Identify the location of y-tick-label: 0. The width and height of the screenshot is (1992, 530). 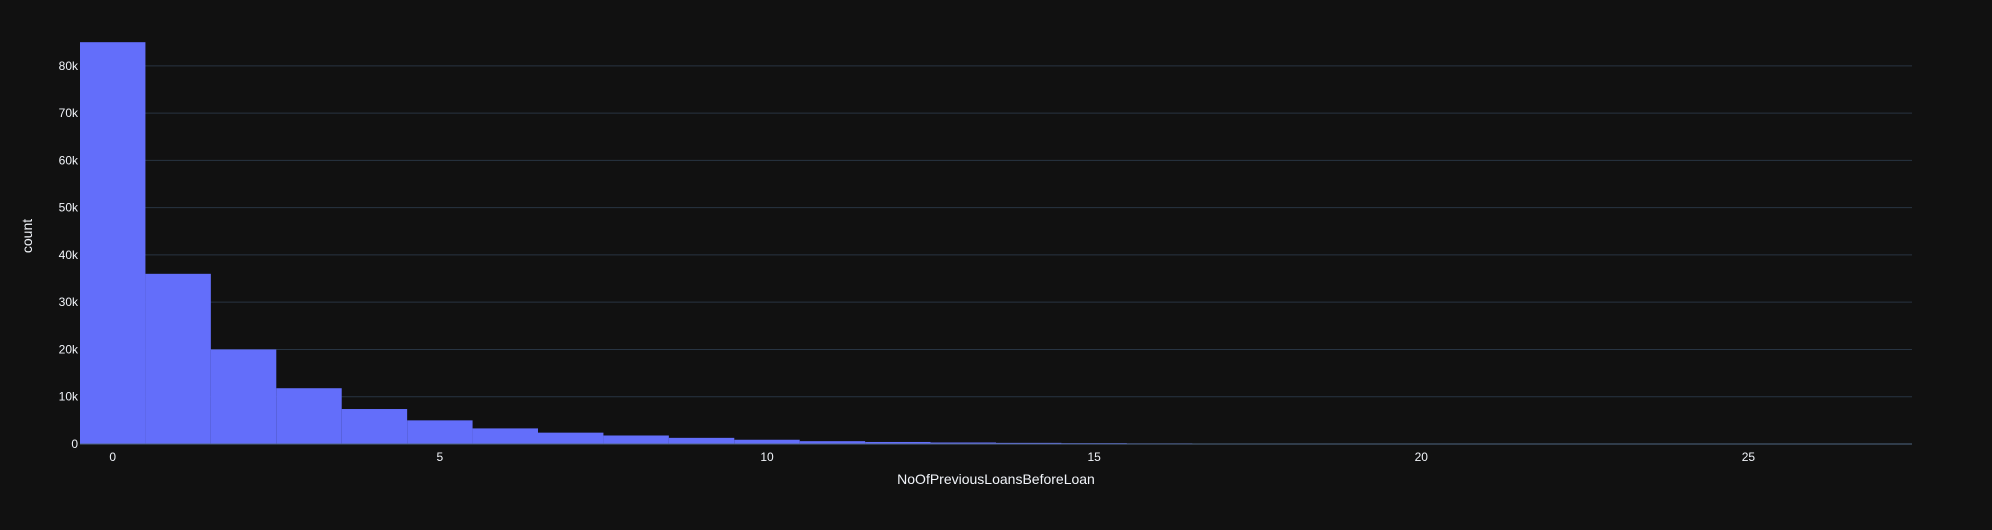
(74, 444).